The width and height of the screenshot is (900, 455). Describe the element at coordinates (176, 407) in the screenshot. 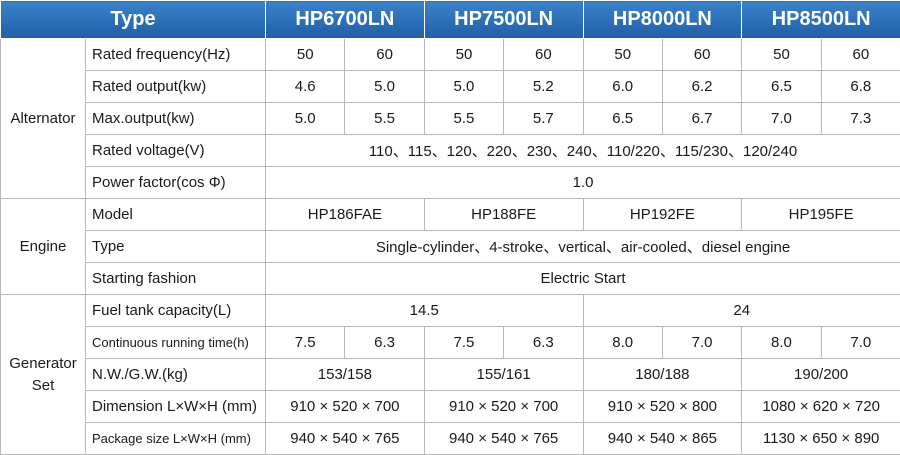

I see `row-label: Dimension L×W×H (mm)` at that location.